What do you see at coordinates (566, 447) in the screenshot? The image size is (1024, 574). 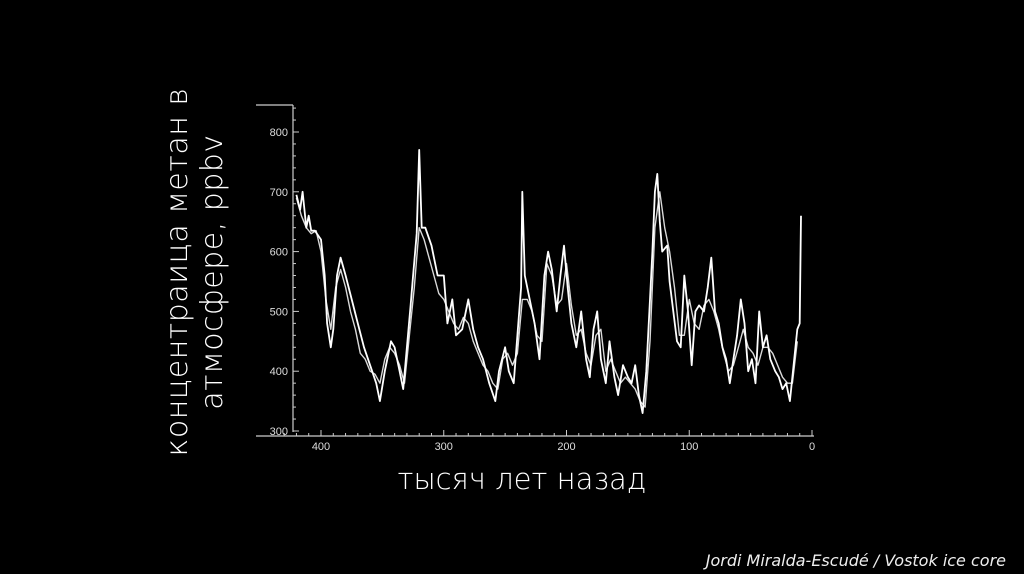 I see `x-tick-label: 200` at bounding box center [566, 447].